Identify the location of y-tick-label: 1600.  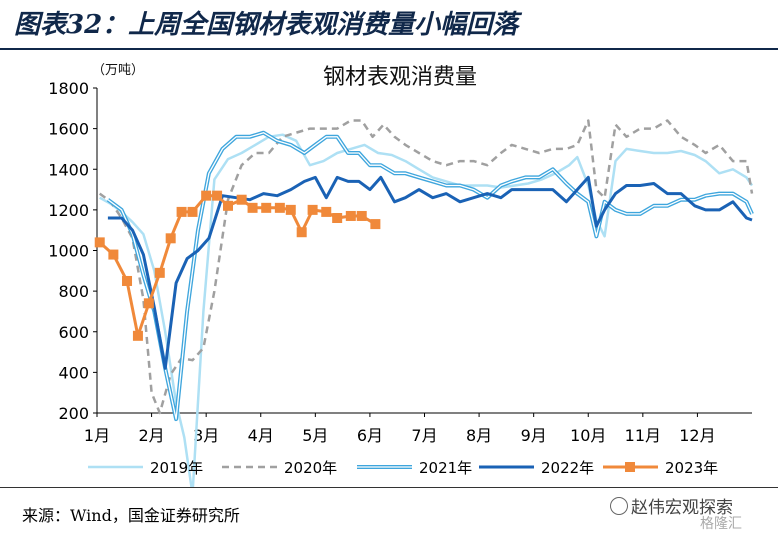
(68, 129).